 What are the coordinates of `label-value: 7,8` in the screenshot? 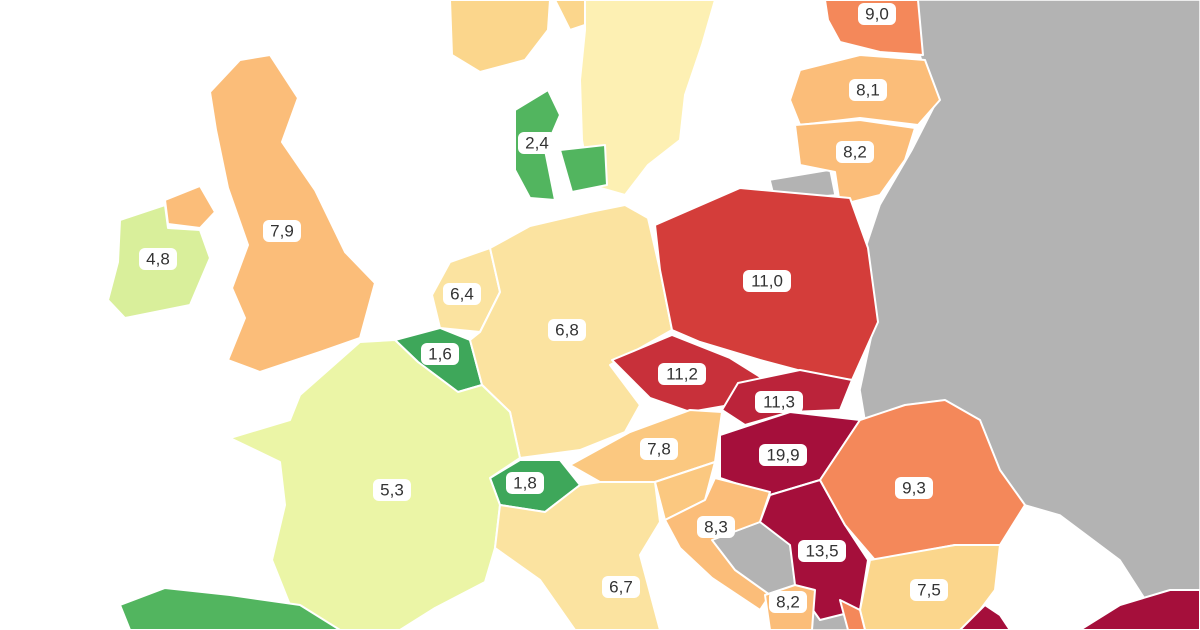 It's located at (659, 448).